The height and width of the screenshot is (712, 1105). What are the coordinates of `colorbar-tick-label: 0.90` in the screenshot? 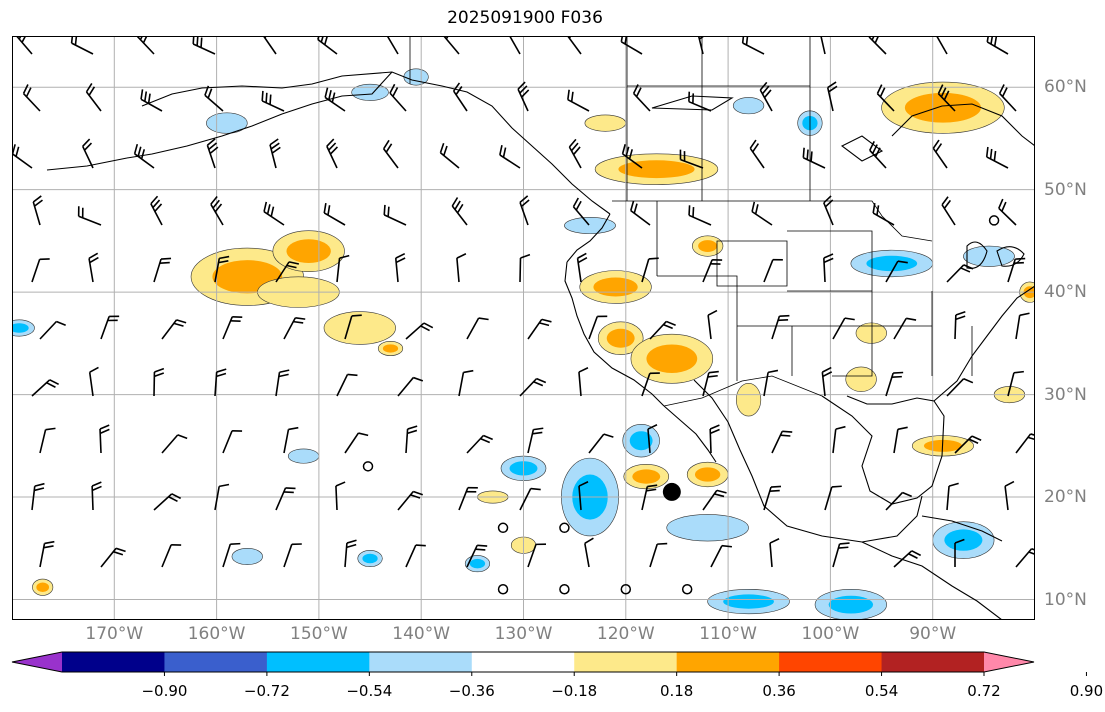 It's located at (1086, 691).